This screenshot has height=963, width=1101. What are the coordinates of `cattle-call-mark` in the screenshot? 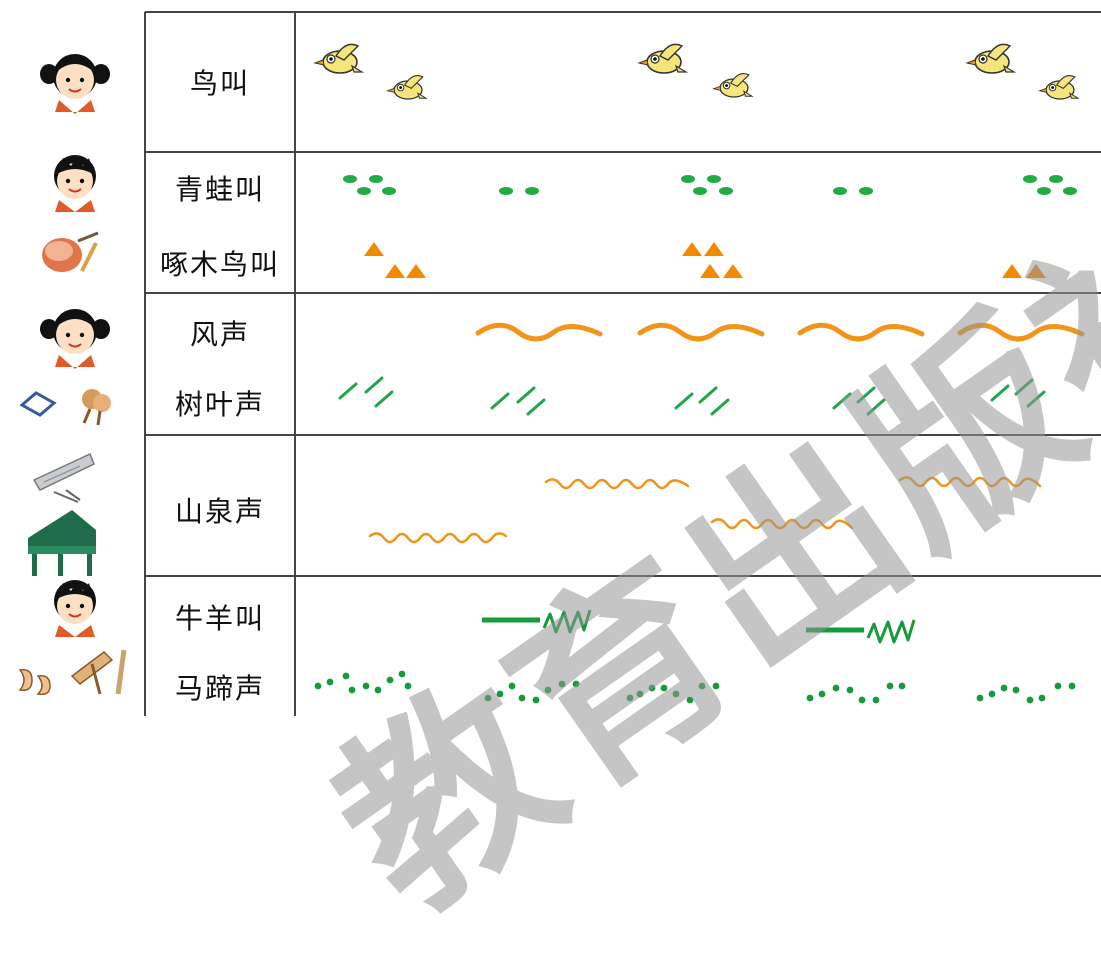 It's located at (861, 631).